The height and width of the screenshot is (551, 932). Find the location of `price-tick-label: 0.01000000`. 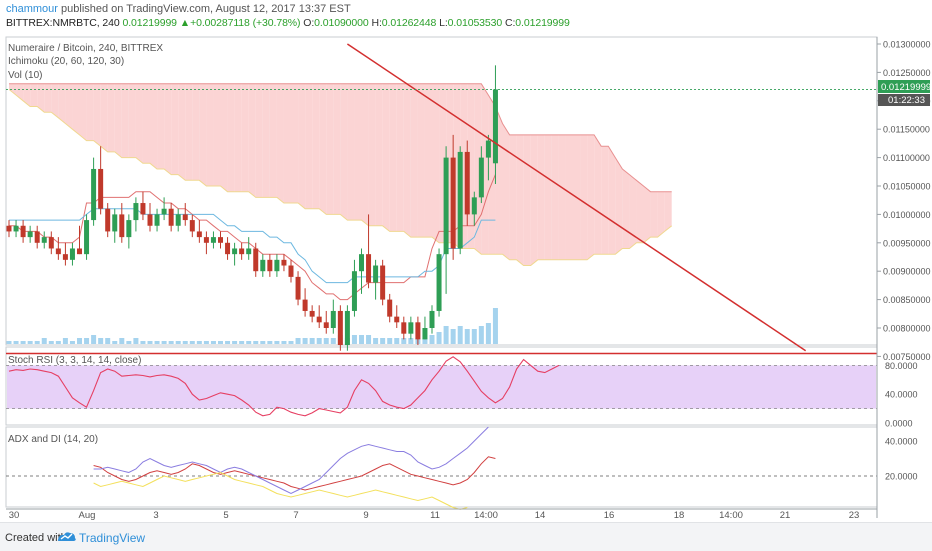

price-tick-label: 0.01000000 is located at coordinates (907, 215).